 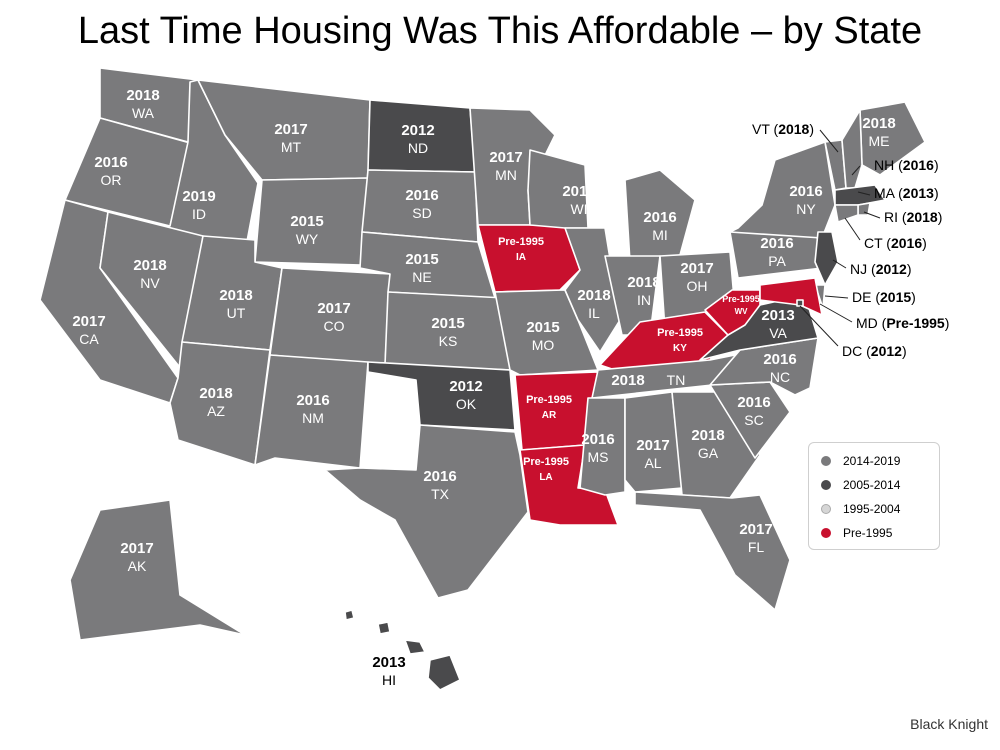 What do you see at coordinates (653, 442) in the screenshot?
I see `state-shape-al` at bounding box center [653, 442].